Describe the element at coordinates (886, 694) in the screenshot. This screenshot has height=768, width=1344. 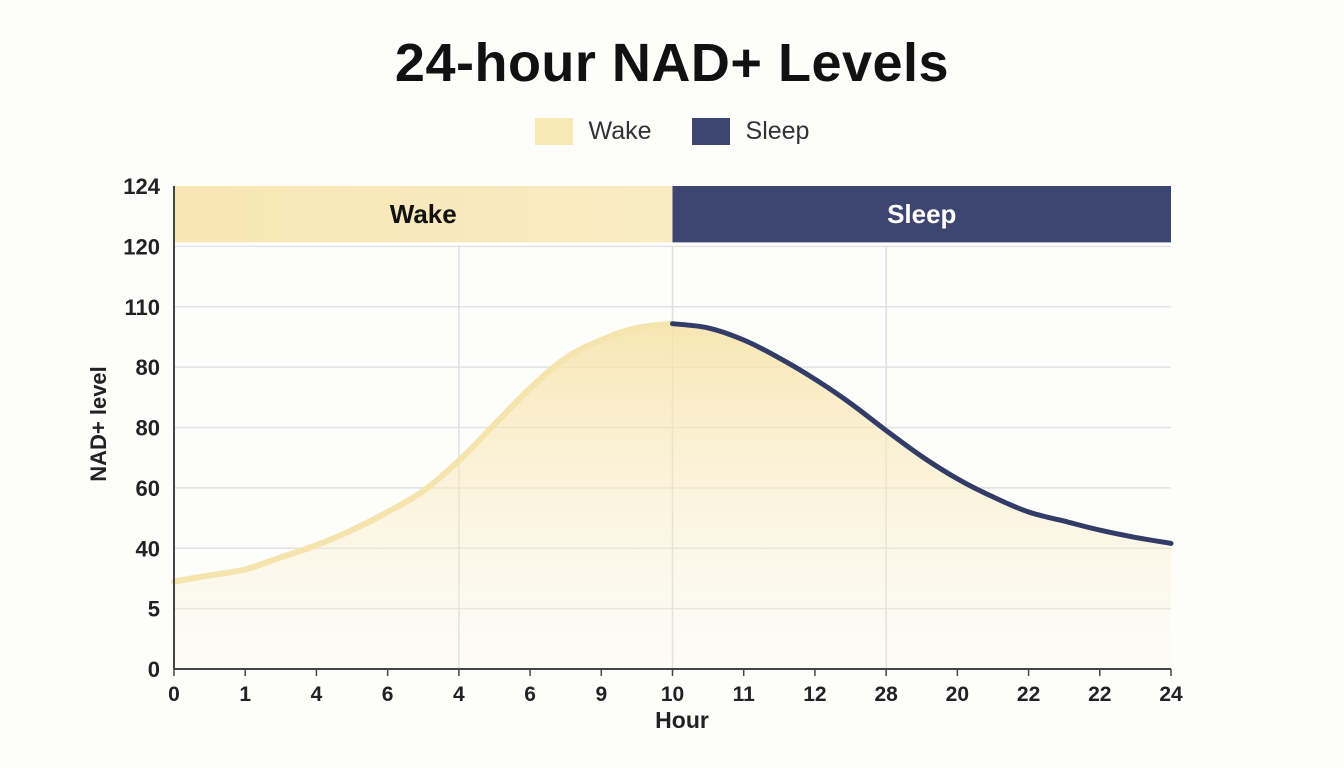
I see `x-tick-label: 28` at that location.